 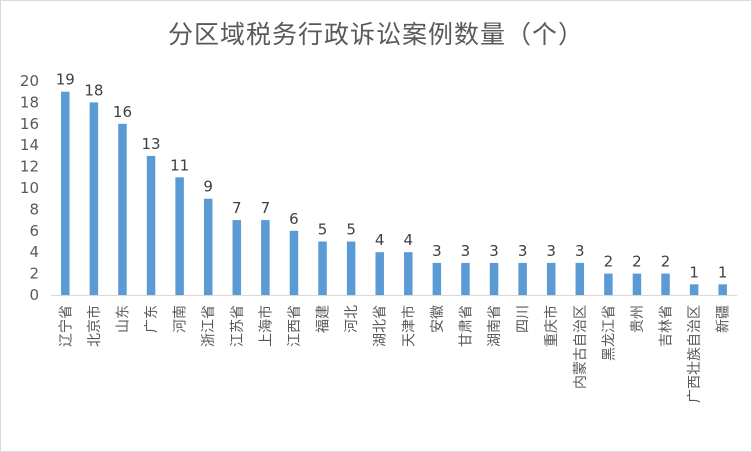 What do you see at coordinates (34, 252) in the screenshot?
I see `y-tick-label: 4` at bounding box center [34, 252].